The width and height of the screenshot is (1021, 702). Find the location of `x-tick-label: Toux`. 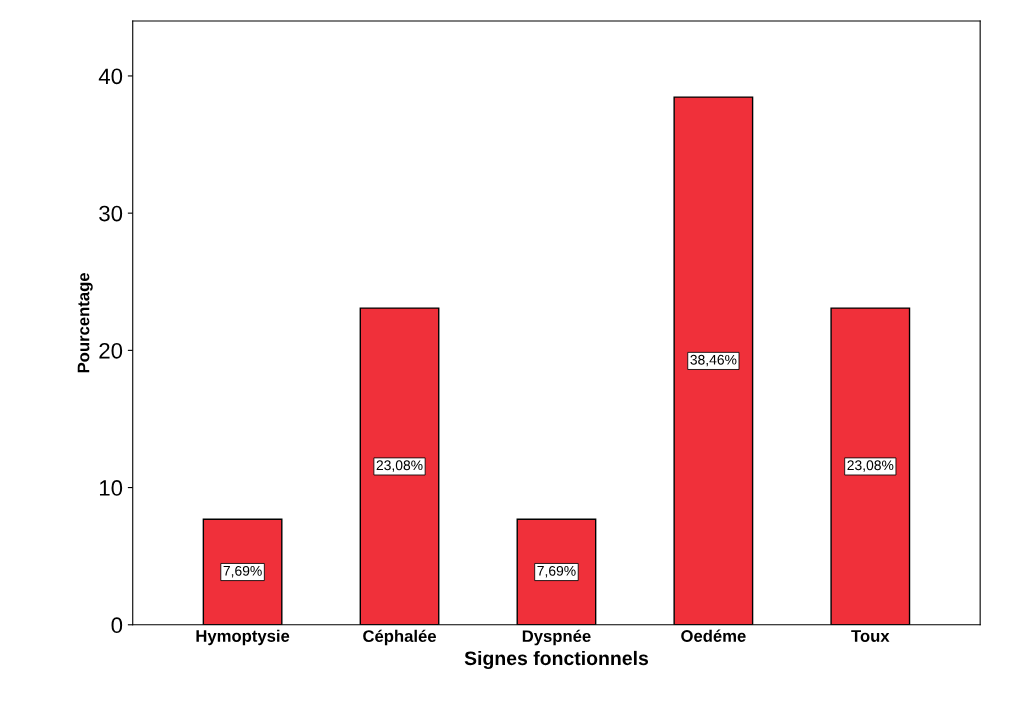

x-tick-label: Toux is located at coordinates (870, 636).